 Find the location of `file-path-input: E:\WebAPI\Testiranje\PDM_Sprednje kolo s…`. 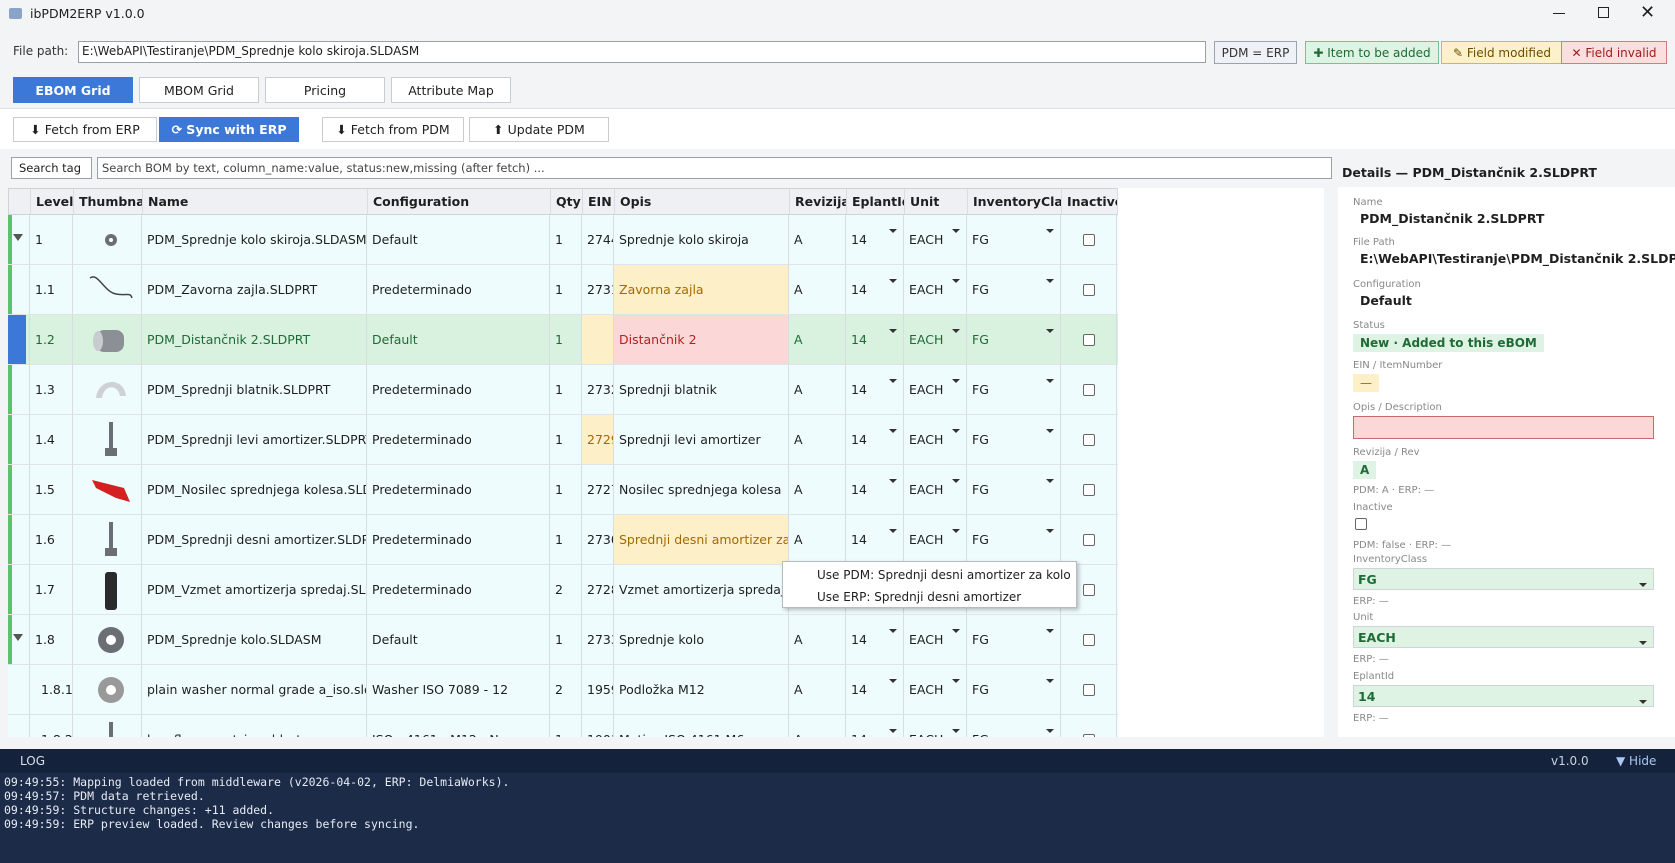

file-path-input: E:\WebAPI\Testiranje\PDM_Sprednje kolo s… is located at coordinates (642, 52).